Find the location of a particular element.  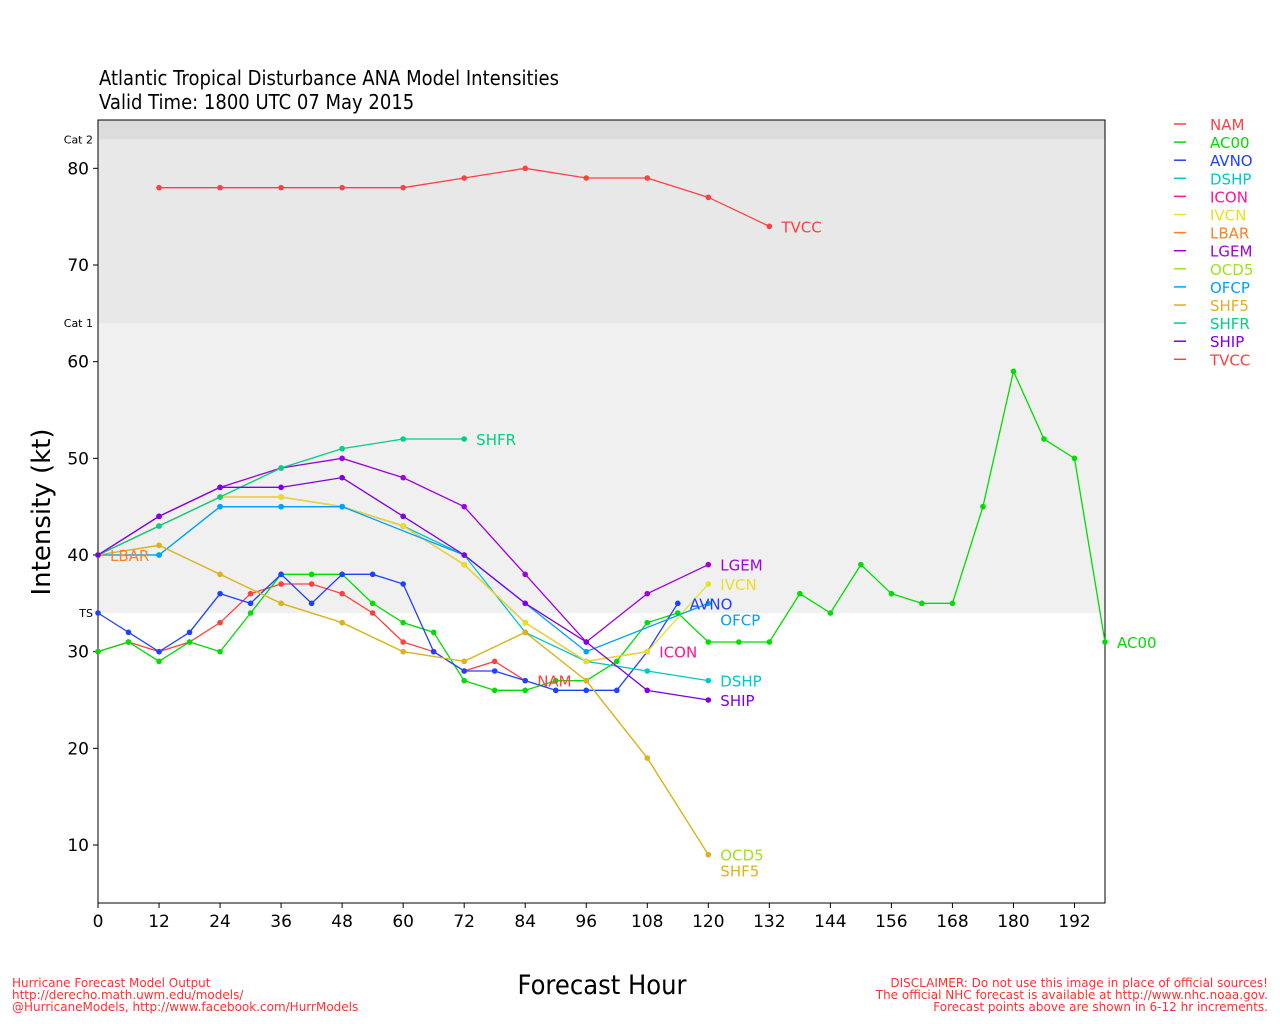

y-tick-label: 30 is located at coordinates (78, 653).